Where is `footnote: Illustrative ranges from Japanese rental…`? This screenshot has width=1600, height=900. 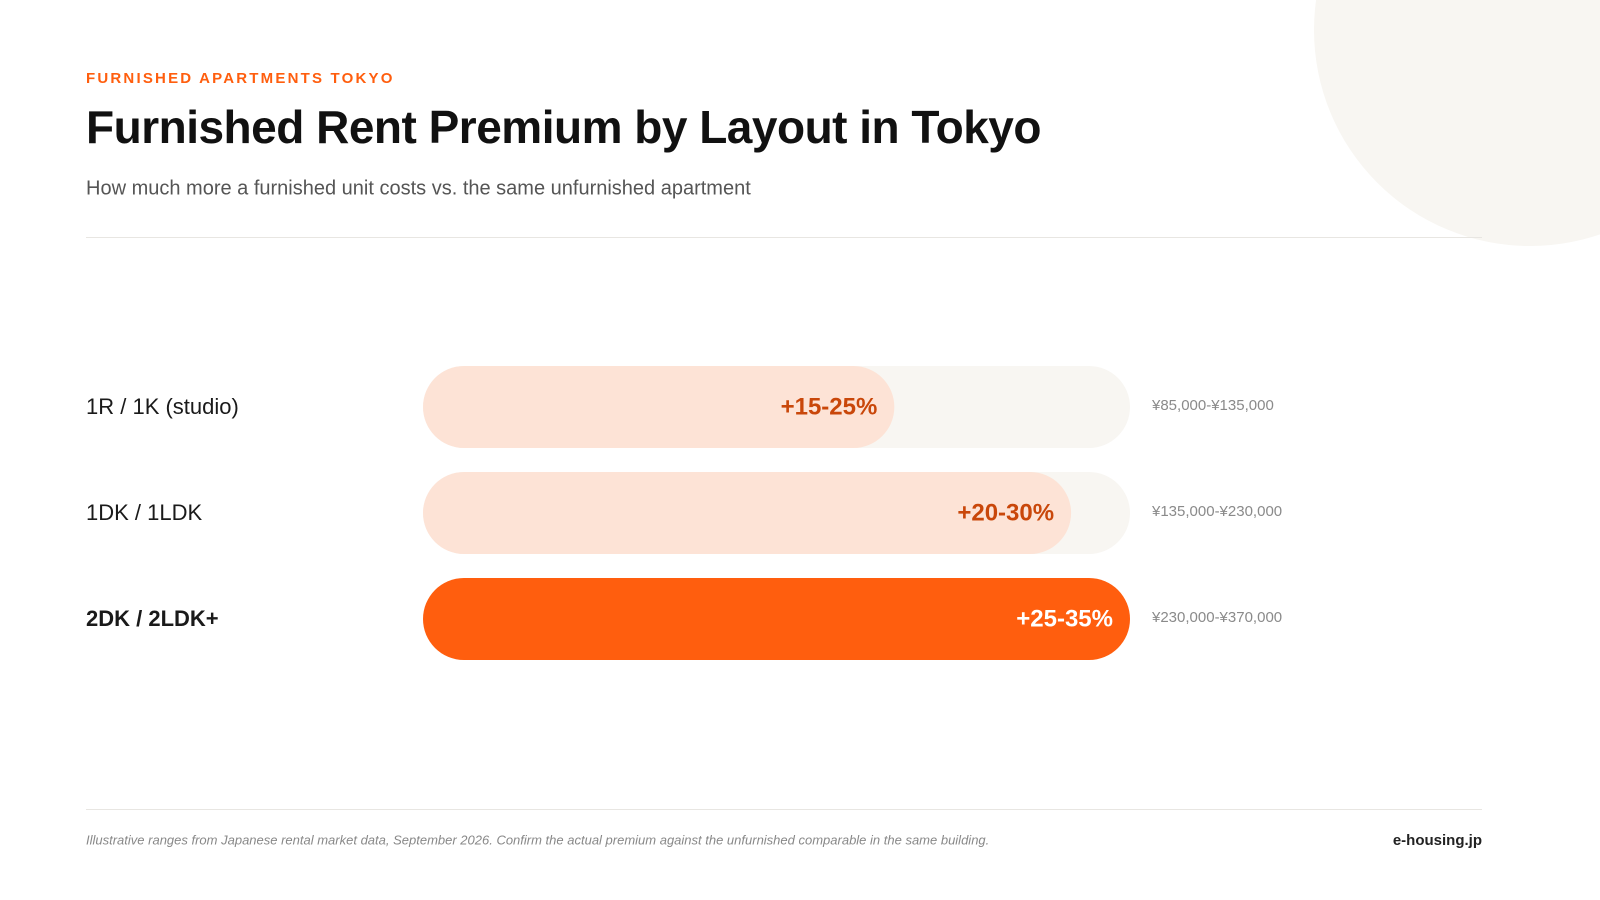
footnote: Illustrative ranges from Japanese rental… is located at coordinates (537, 839).